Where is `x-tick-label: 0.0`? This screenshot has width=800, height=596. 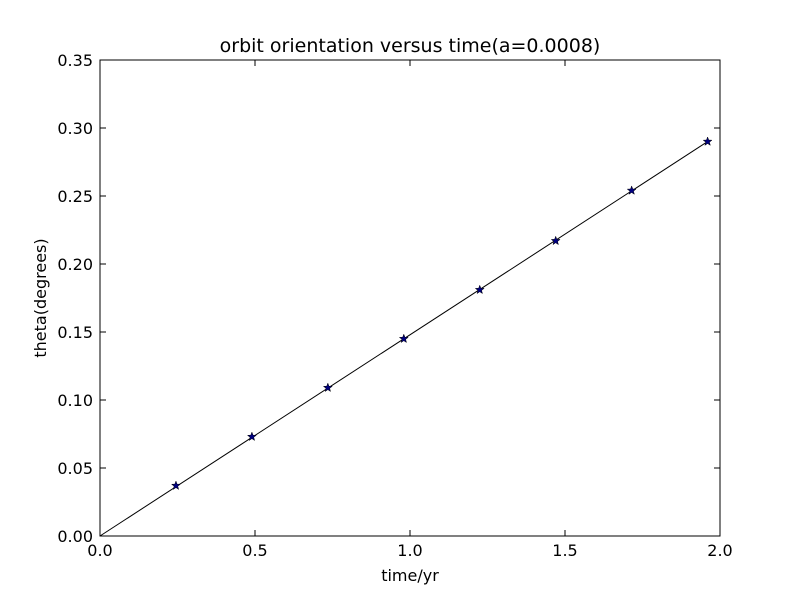 x-tick-label: 0.0 is located at coordinates (99, 550).